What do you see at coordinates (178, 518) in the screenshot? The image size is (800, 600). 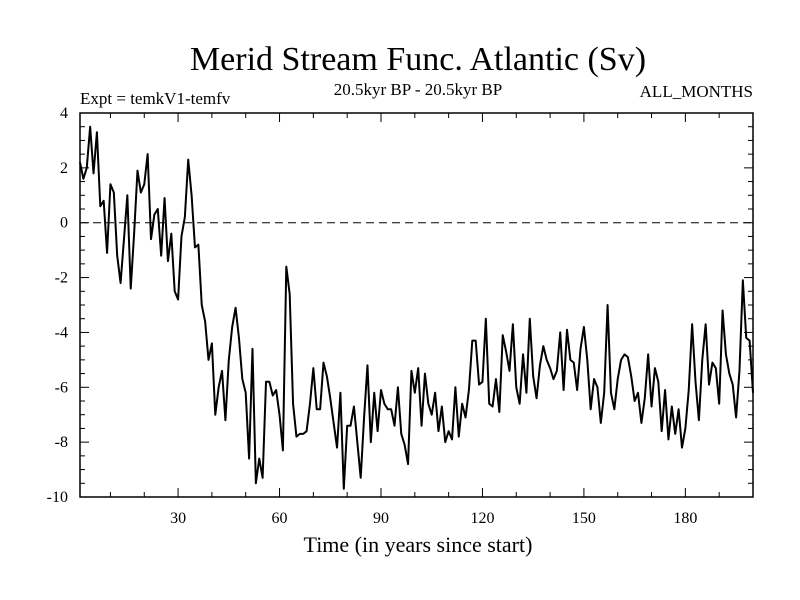 I see `x-tick-label: 30` at bounding box center [178, 518].